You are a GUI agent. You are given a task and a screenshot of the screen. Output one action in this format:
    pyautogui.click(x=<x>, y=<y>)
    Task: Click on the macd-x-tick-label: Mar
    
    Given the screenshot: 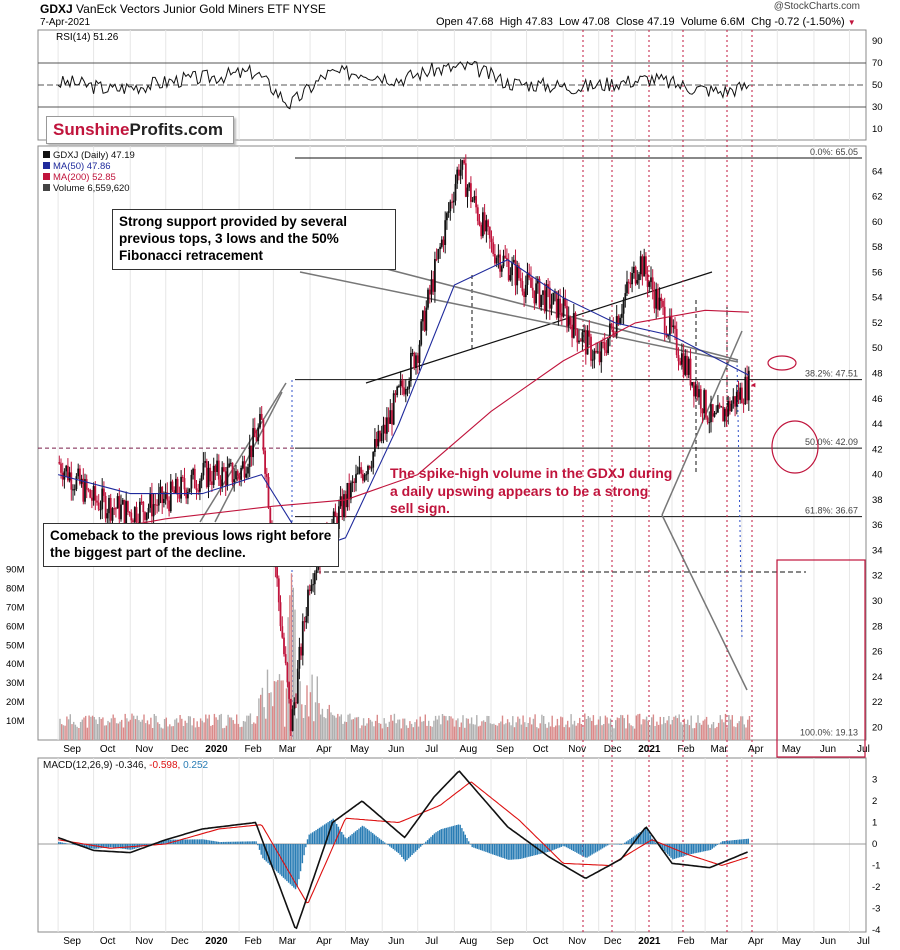 What is the action you would take?
    pyautogui.click(x=720, y=941)
    